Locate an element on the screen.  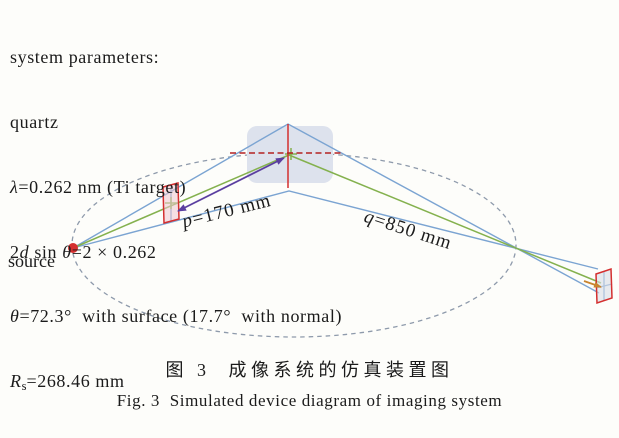
object-to-crystal-arrow is located at coordinates (231, 184).